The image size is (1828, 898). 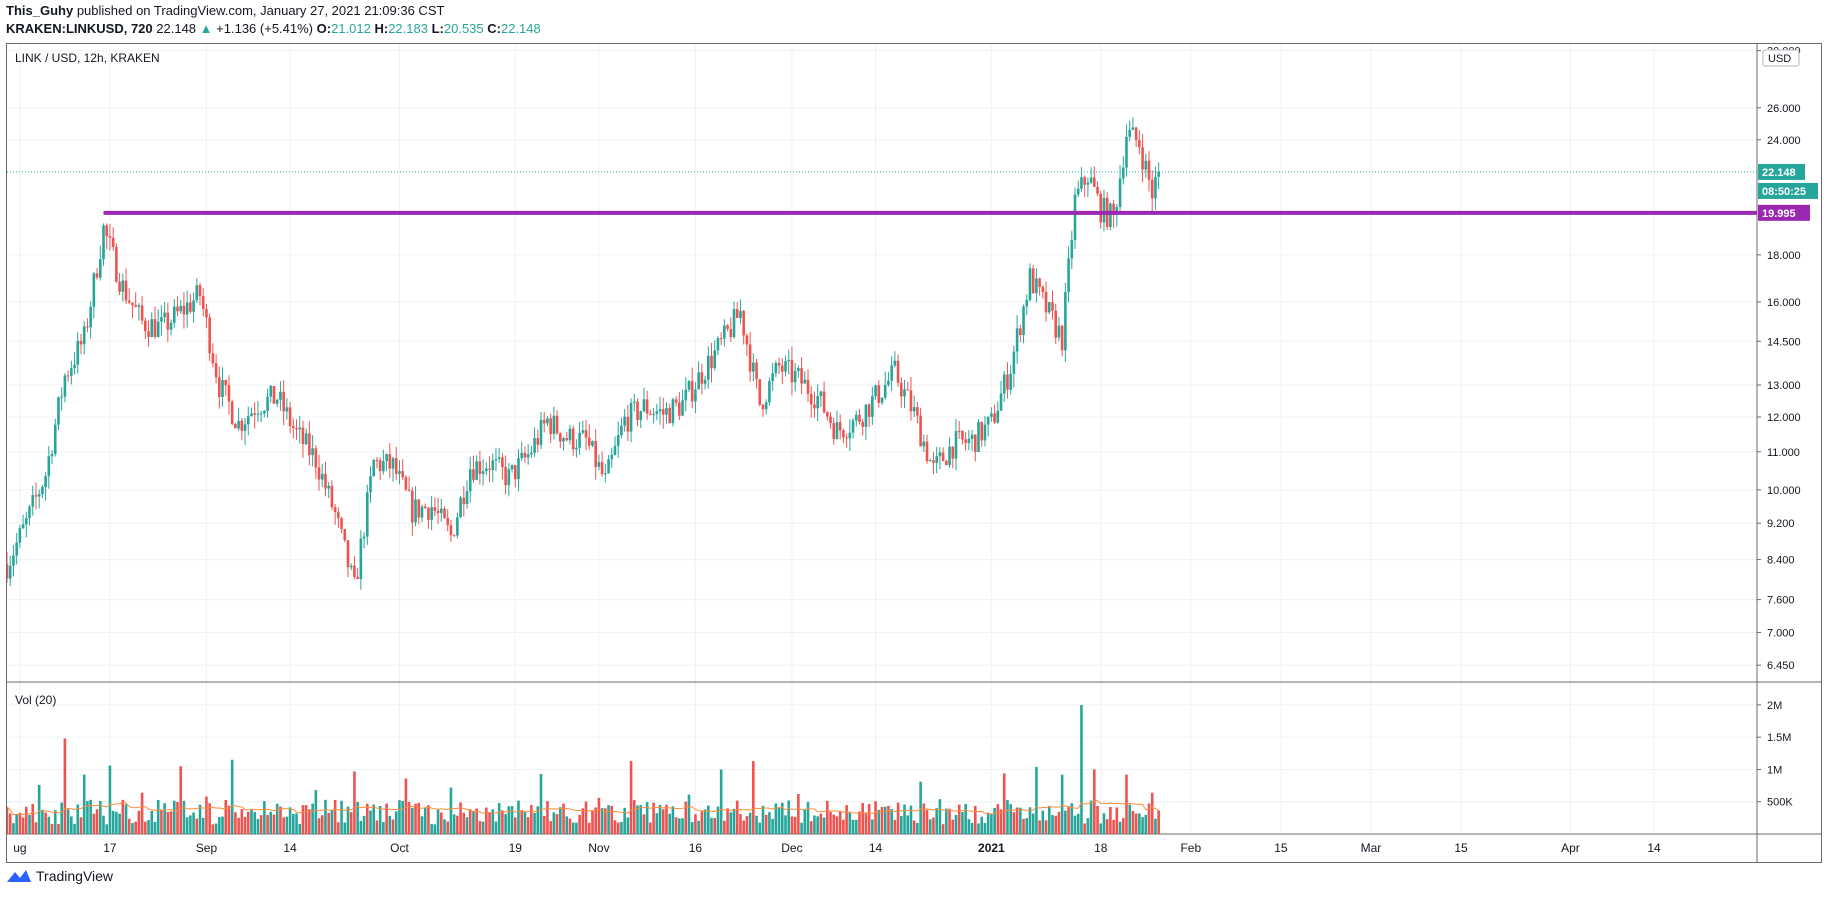 What do you see at coordinates (1281, 848) in the screenshot?
I see `time-axis-tick-label: 15` at bounding box center [1281, 848].